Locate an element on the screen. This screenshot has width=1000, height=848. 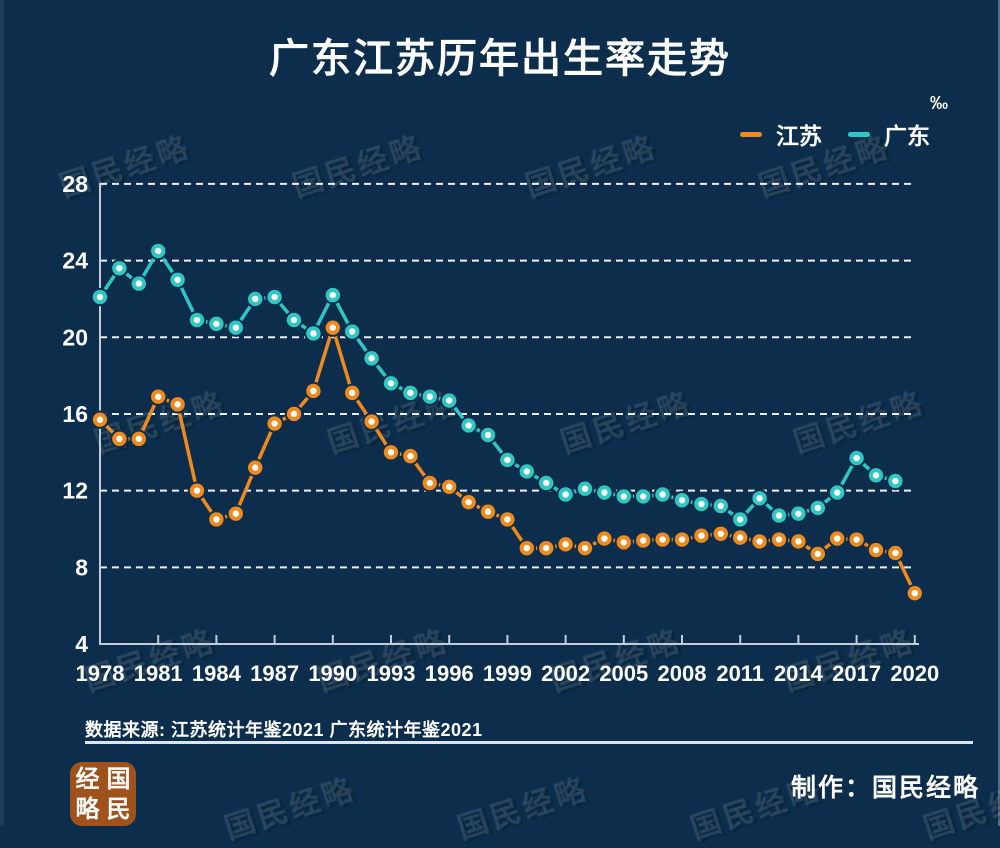
guangdong-line-swatch is located at coordinates (859, 134).